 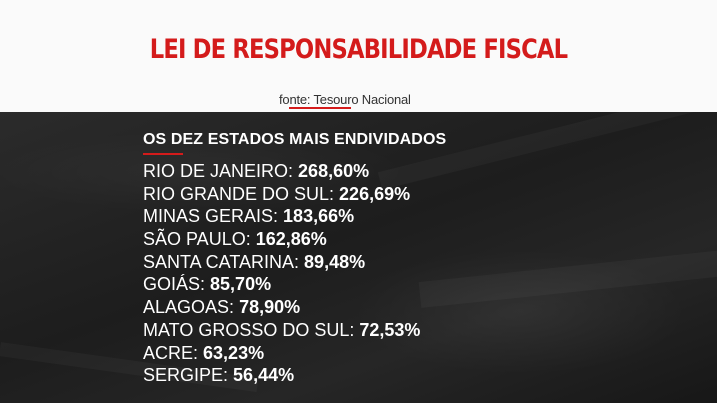 I want to click on list-item: SERGIPE: 56,44%, so click(x=281, y=375).